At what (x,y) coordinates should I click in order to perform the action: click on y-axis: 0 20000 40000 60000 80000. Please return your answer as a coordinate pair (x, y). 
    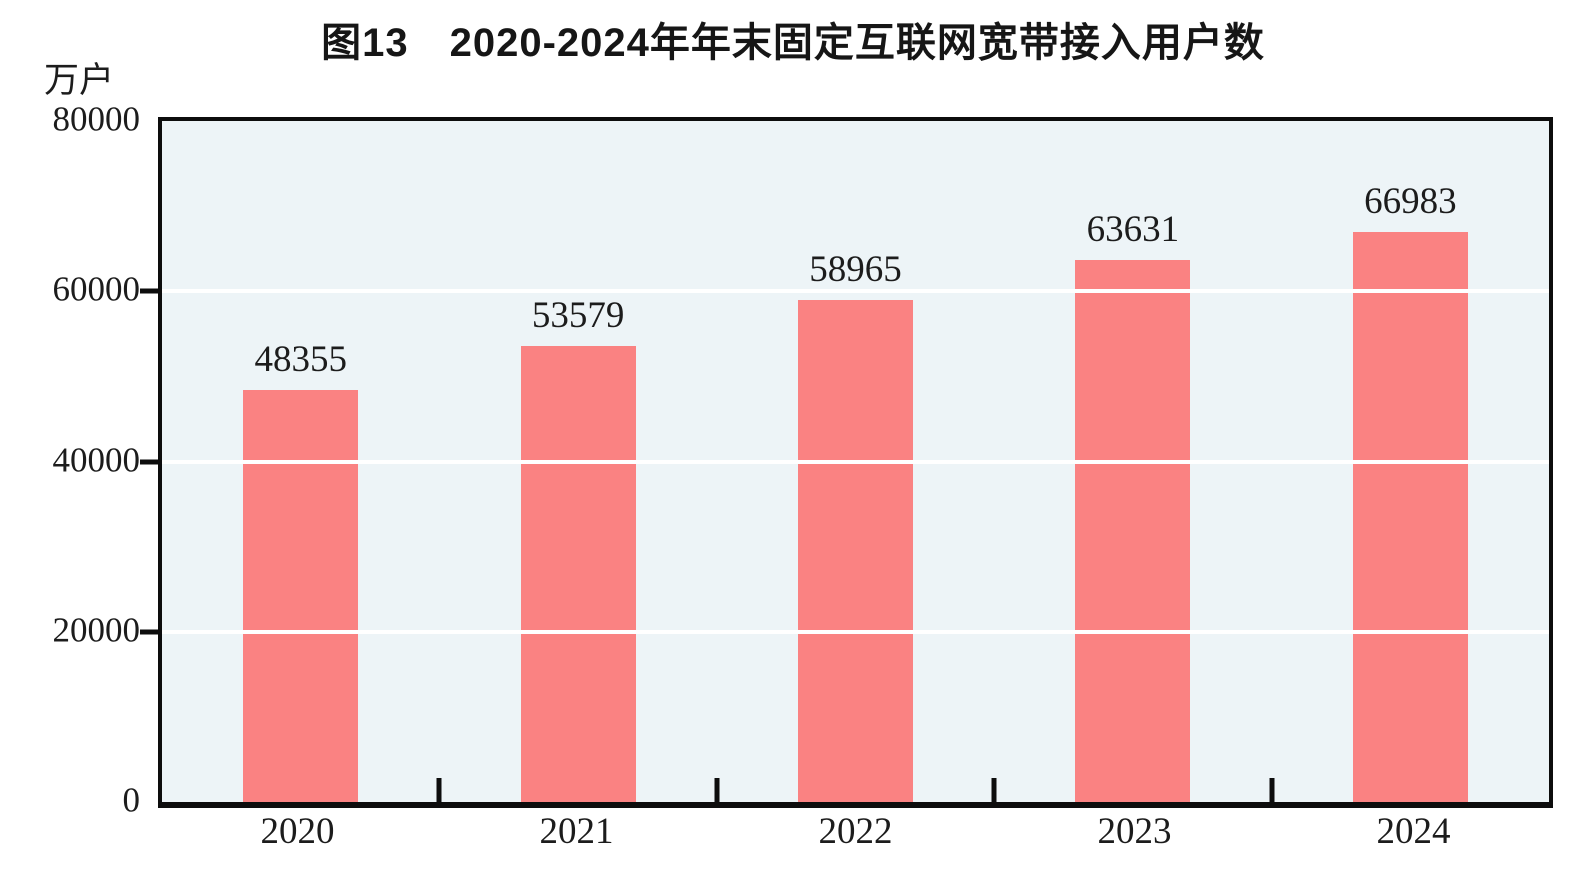
    Looking at the image, I should click on (70, 460).